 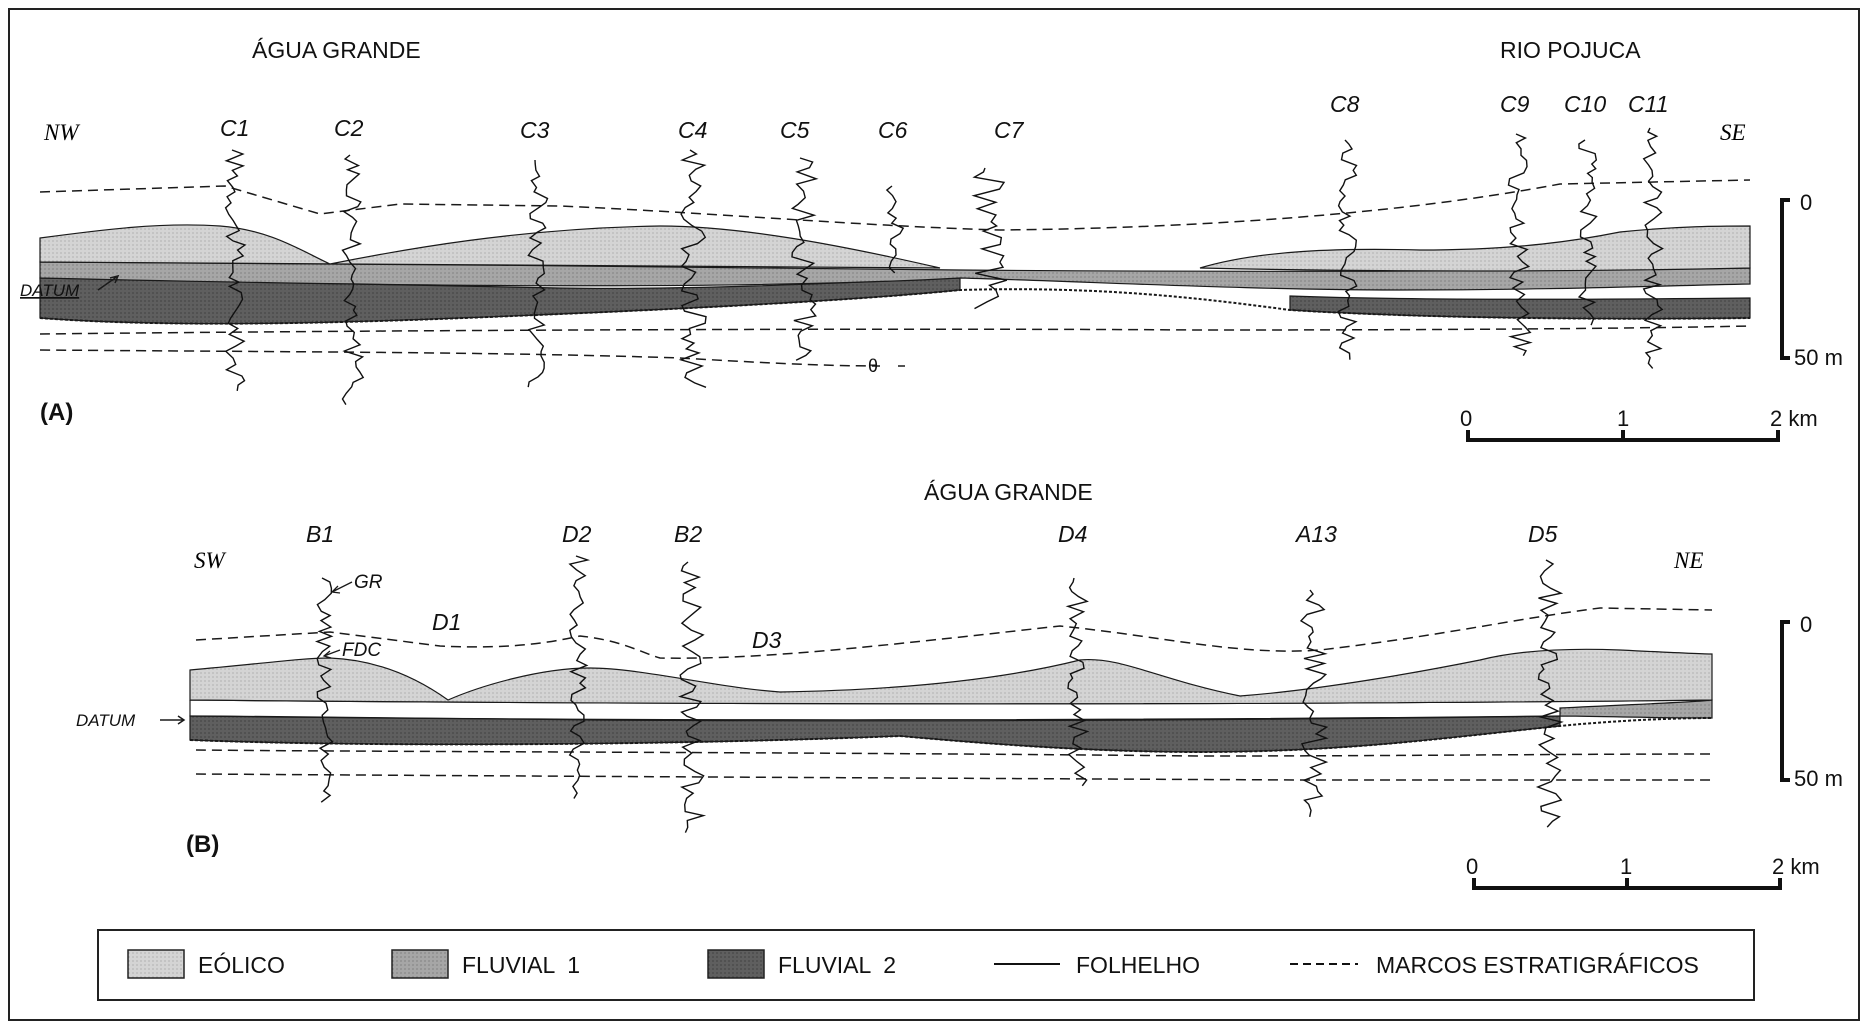 What do you see at coordinates (1733, 132) in the screenshot?
I see `section-a-dir-right: SE` at bounding box center [1733, 132].